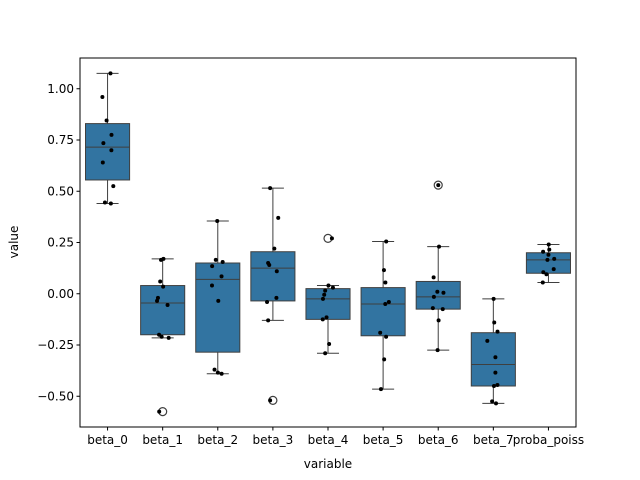 The height and width of the screenshot is (480, 640). Describe the element at coordinates (60, 89) in the screenshot. I see `y-tick-label: 1.00` at that location.